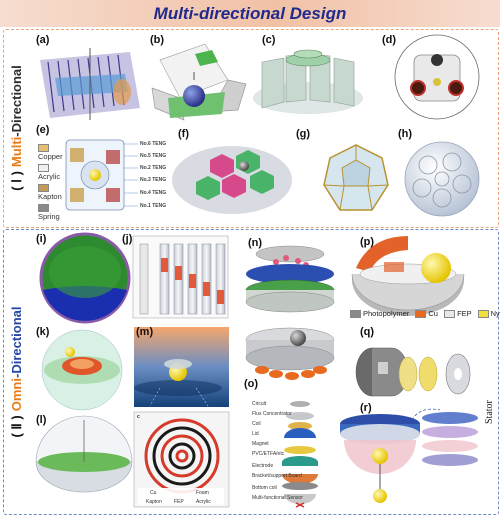 Image resolution: width=500 pixels, height=516 pixels. What do you see at coordinates (153, 168) in the screenshot?
I see `teng-label: No.2 TENG` at bounding box center [153, 168].